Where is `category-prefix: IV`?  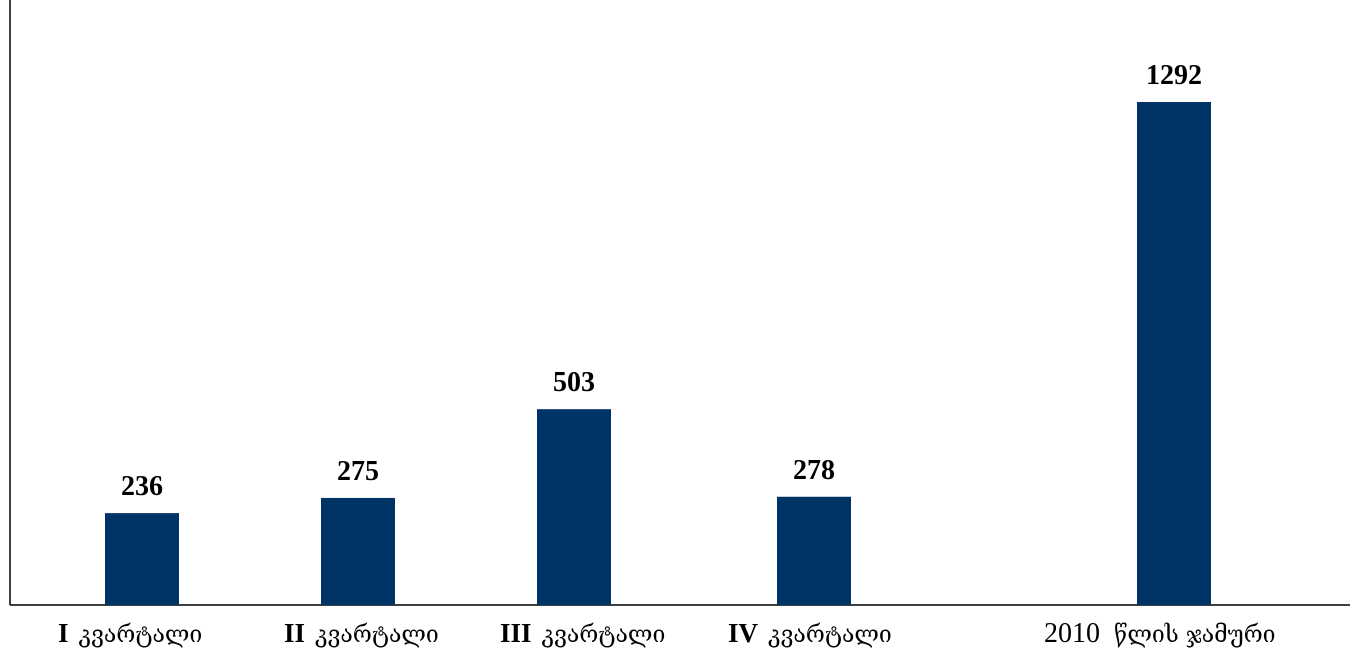
category-prefix: IV is located at coordinates (743, 633).